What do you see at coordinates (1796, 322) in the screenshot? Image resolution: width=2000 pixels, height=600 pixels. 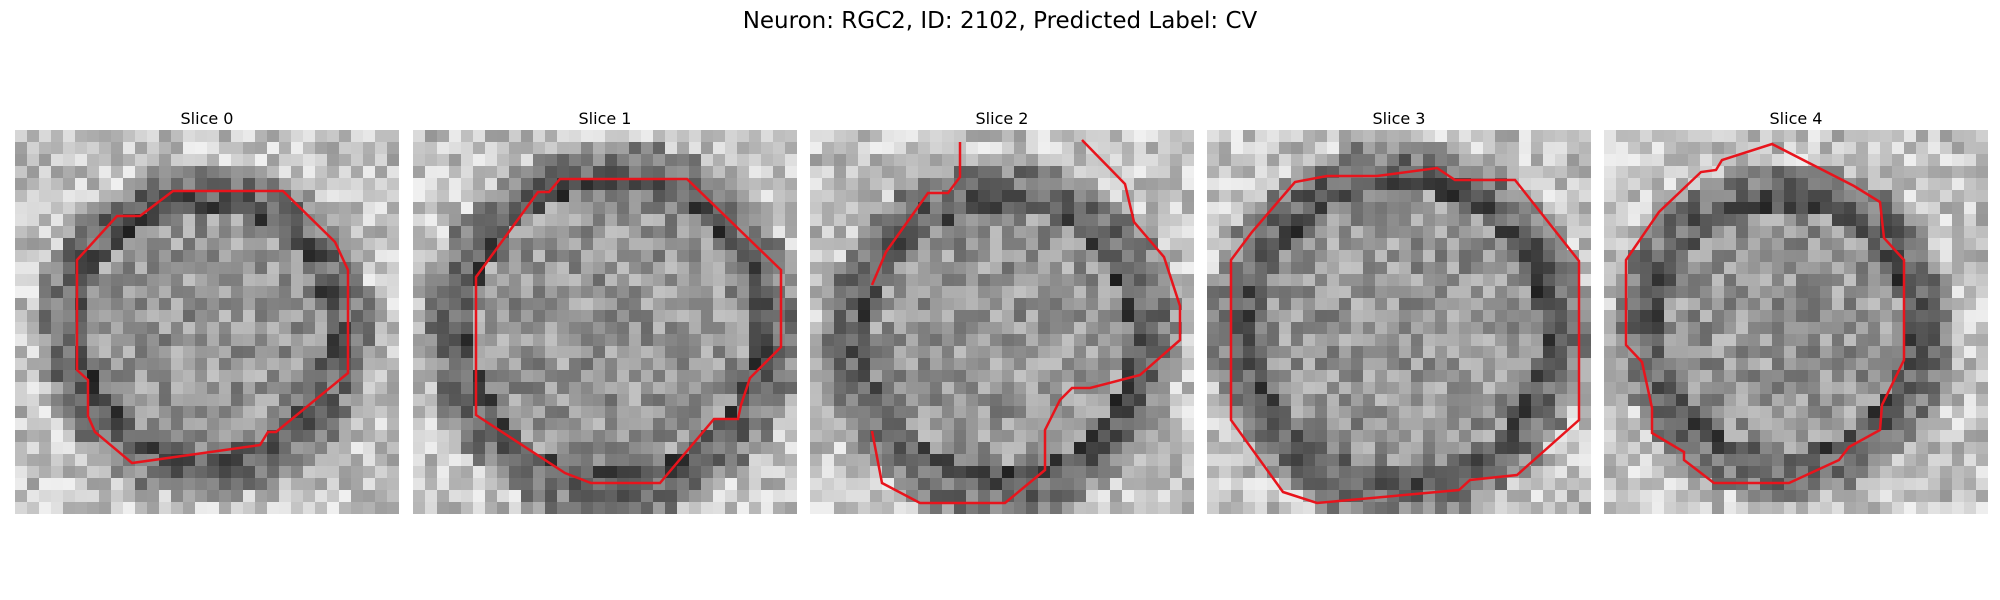 I see `slice-image` at bounding box center [1796, 322].